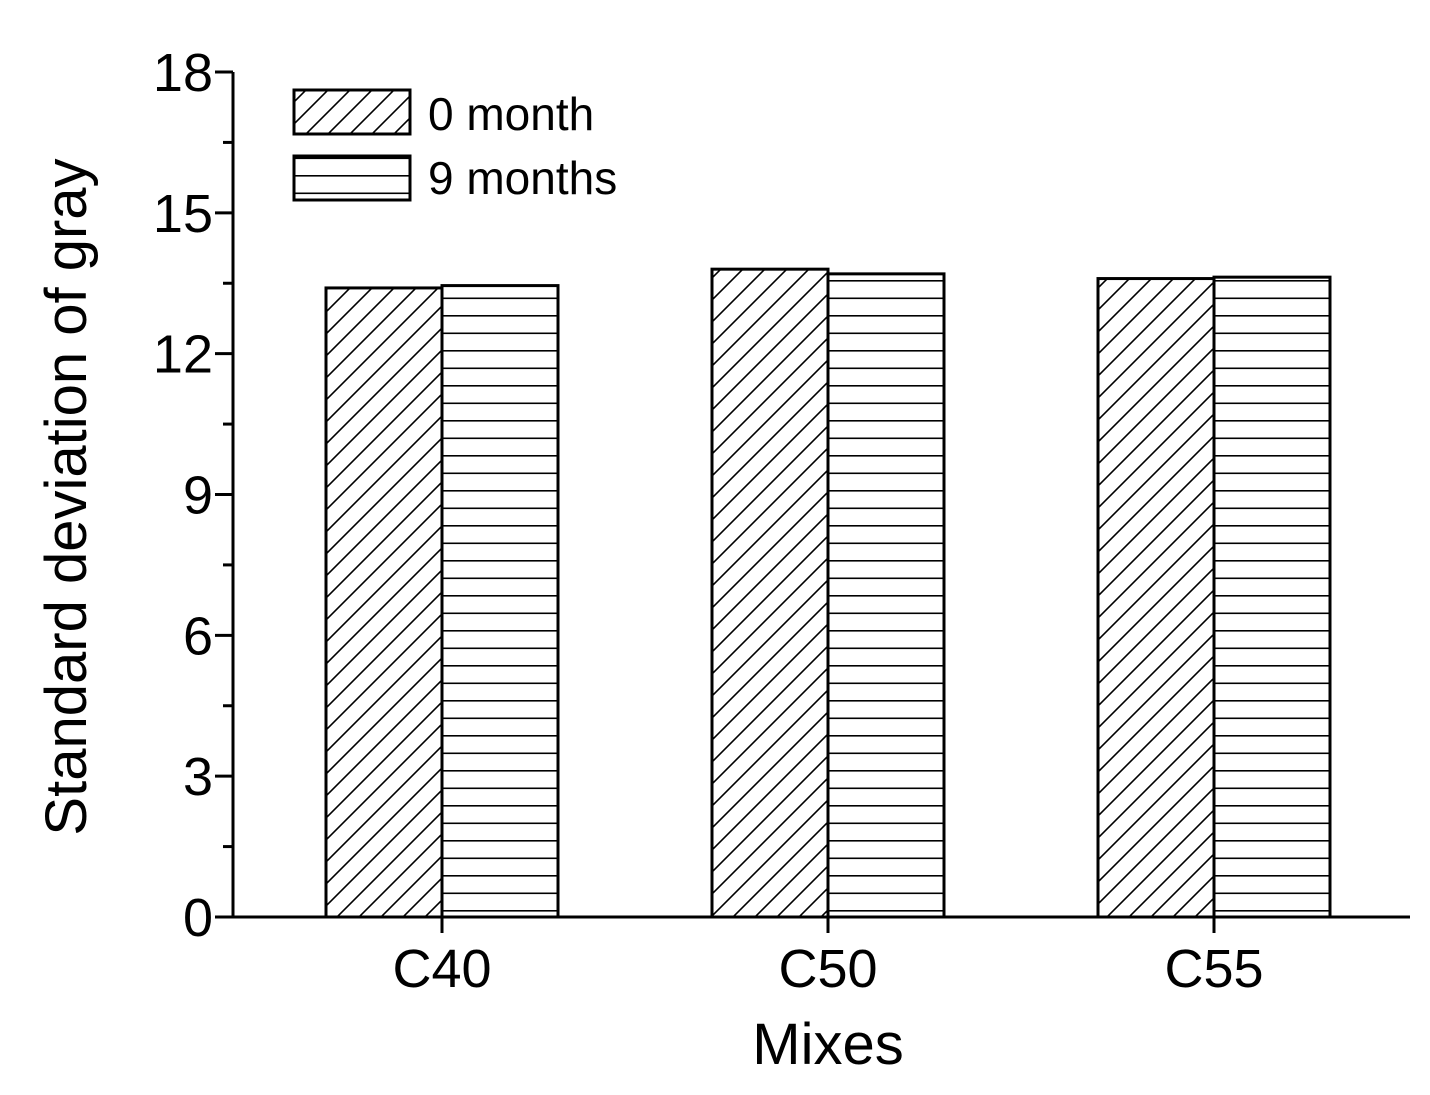 Image resolution: width=1430 pixels, height=1095 pixels. Describe the element at coordinates (1213, 969) in the screenshot. I see `x-tick-label-c55: C55` at that location.